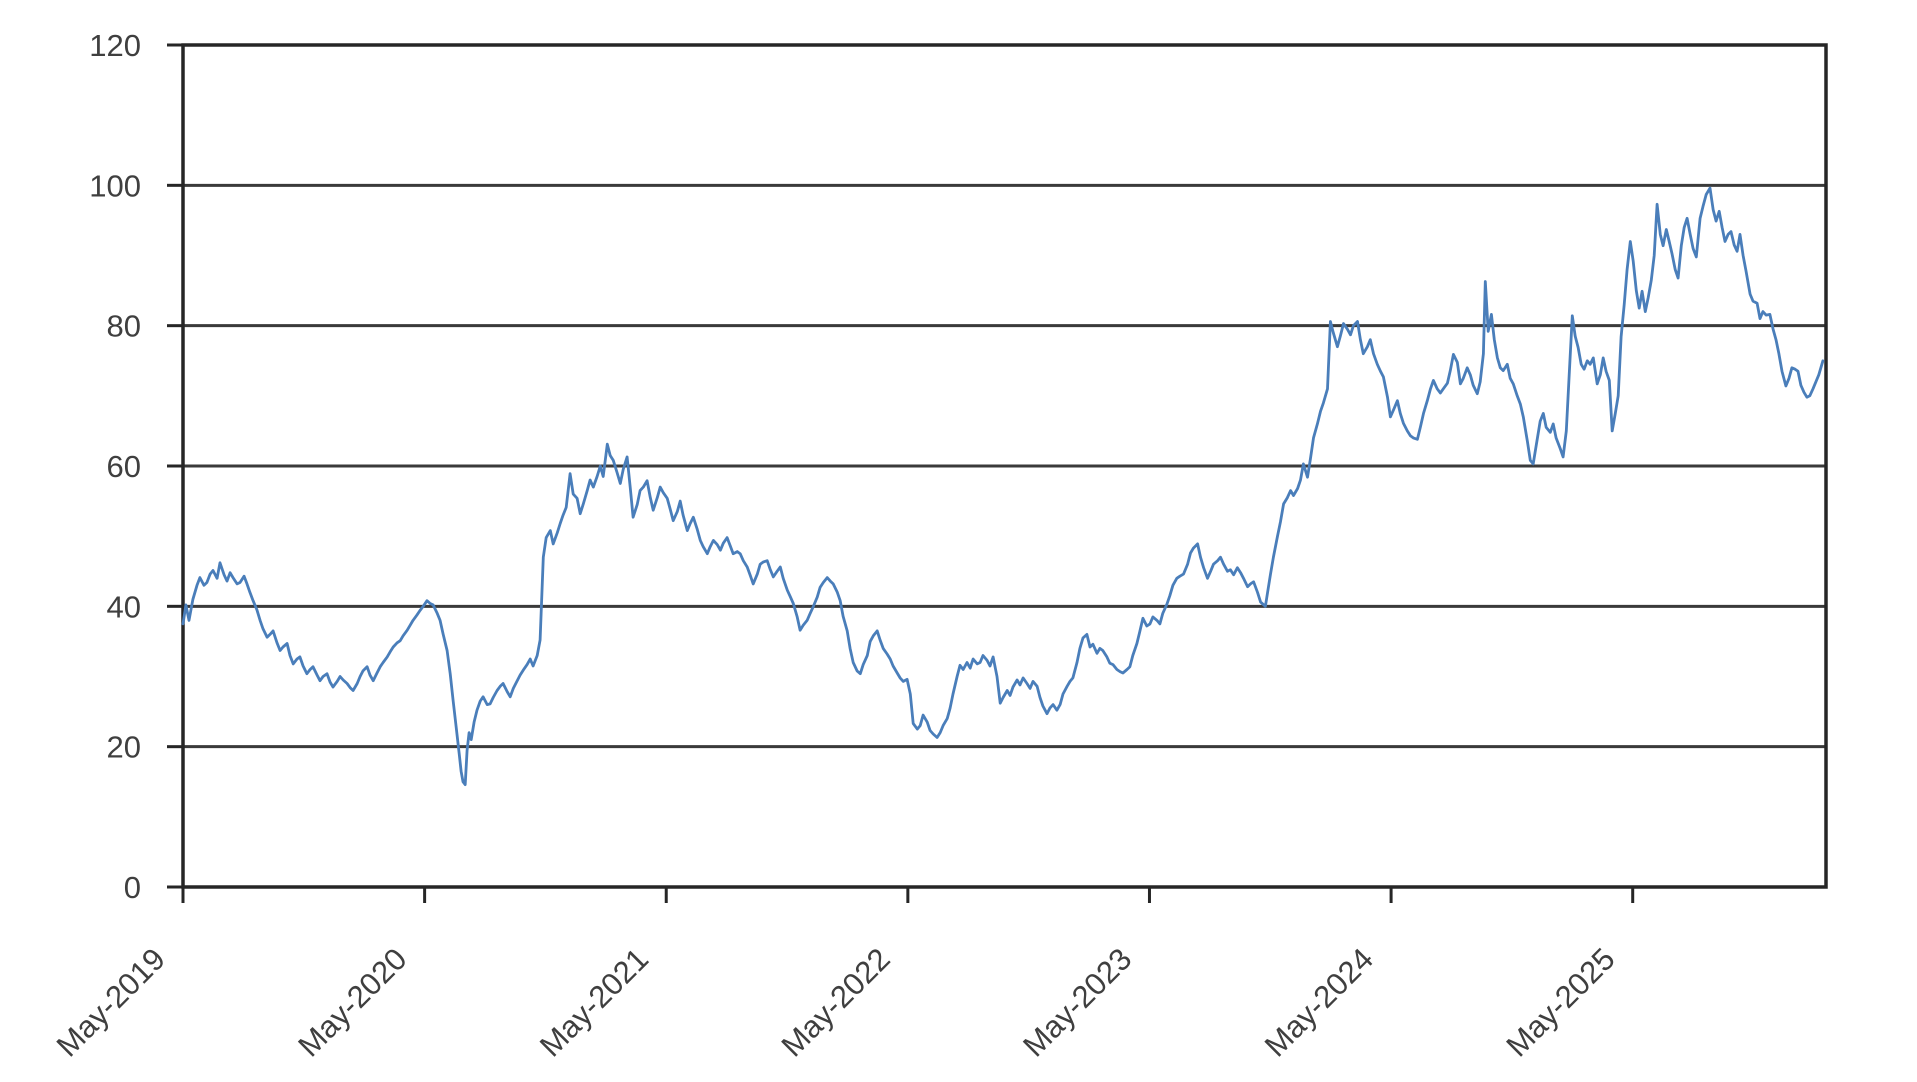 The width and height of the screenshot is (1917, 1082). What do you see at coordinates (132, 887) in the screenshot?
I see `y-tick-label: 0` at bounding box center [132, 887].